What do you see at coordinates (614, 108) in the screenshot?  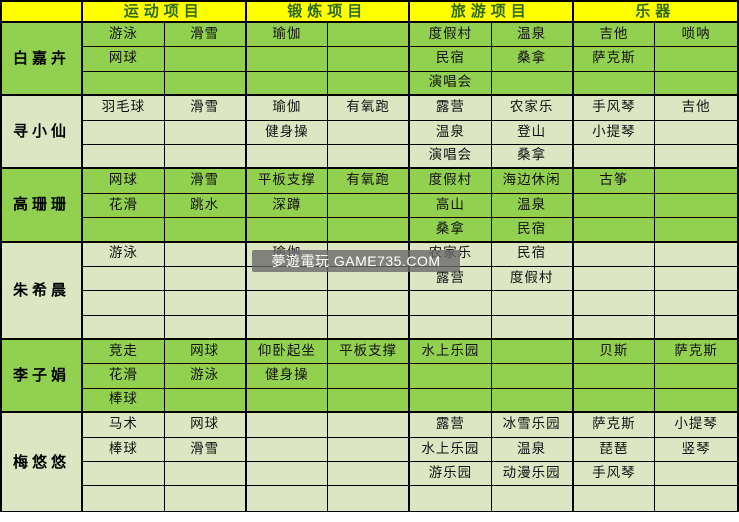 I see `table-cell: 手风琴` at bounding box center [614, 108].